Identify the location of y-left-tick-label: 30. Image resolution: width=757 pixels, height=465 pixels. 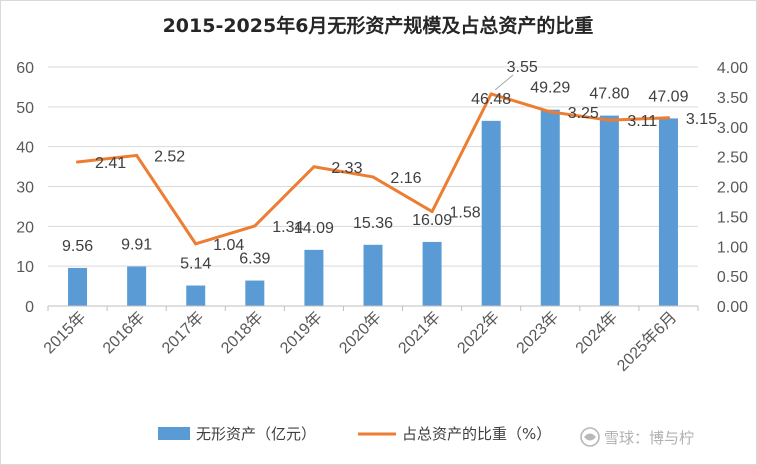
(25, 188).